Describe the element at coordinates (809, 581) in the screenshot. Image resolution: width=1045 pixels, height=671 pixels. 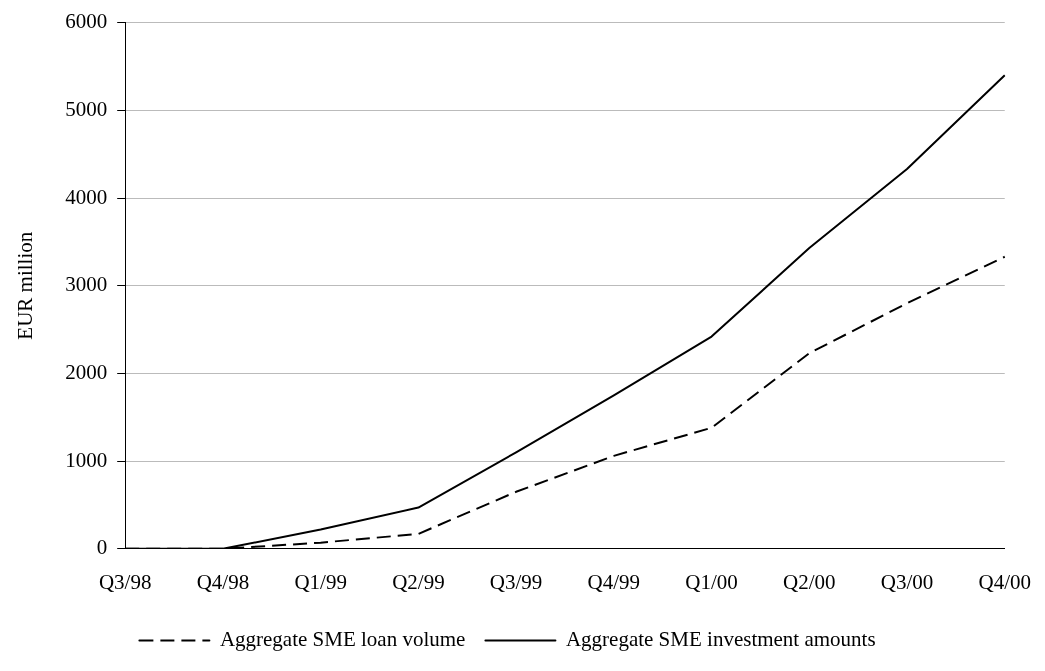
I see `x-tick-label: Q2/00` at that location.